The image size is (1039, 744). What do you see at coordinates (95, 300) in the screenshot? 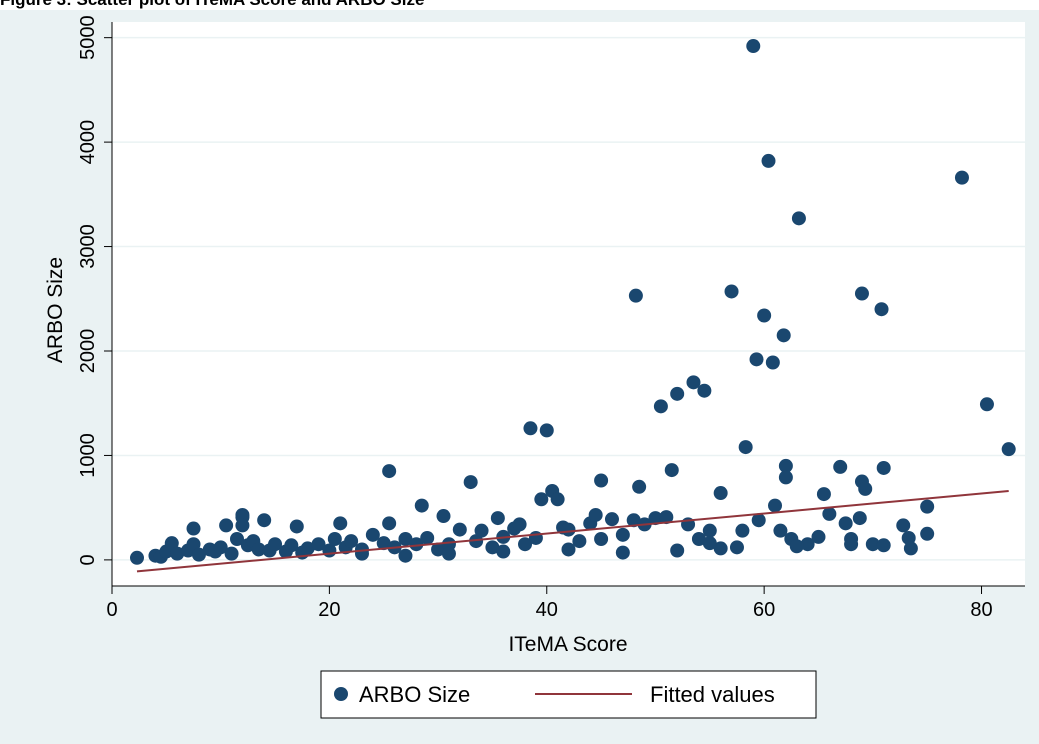
I see `y-axis: 0 1000 2000 3000 4000 5000` at bounding box center [95, 300].